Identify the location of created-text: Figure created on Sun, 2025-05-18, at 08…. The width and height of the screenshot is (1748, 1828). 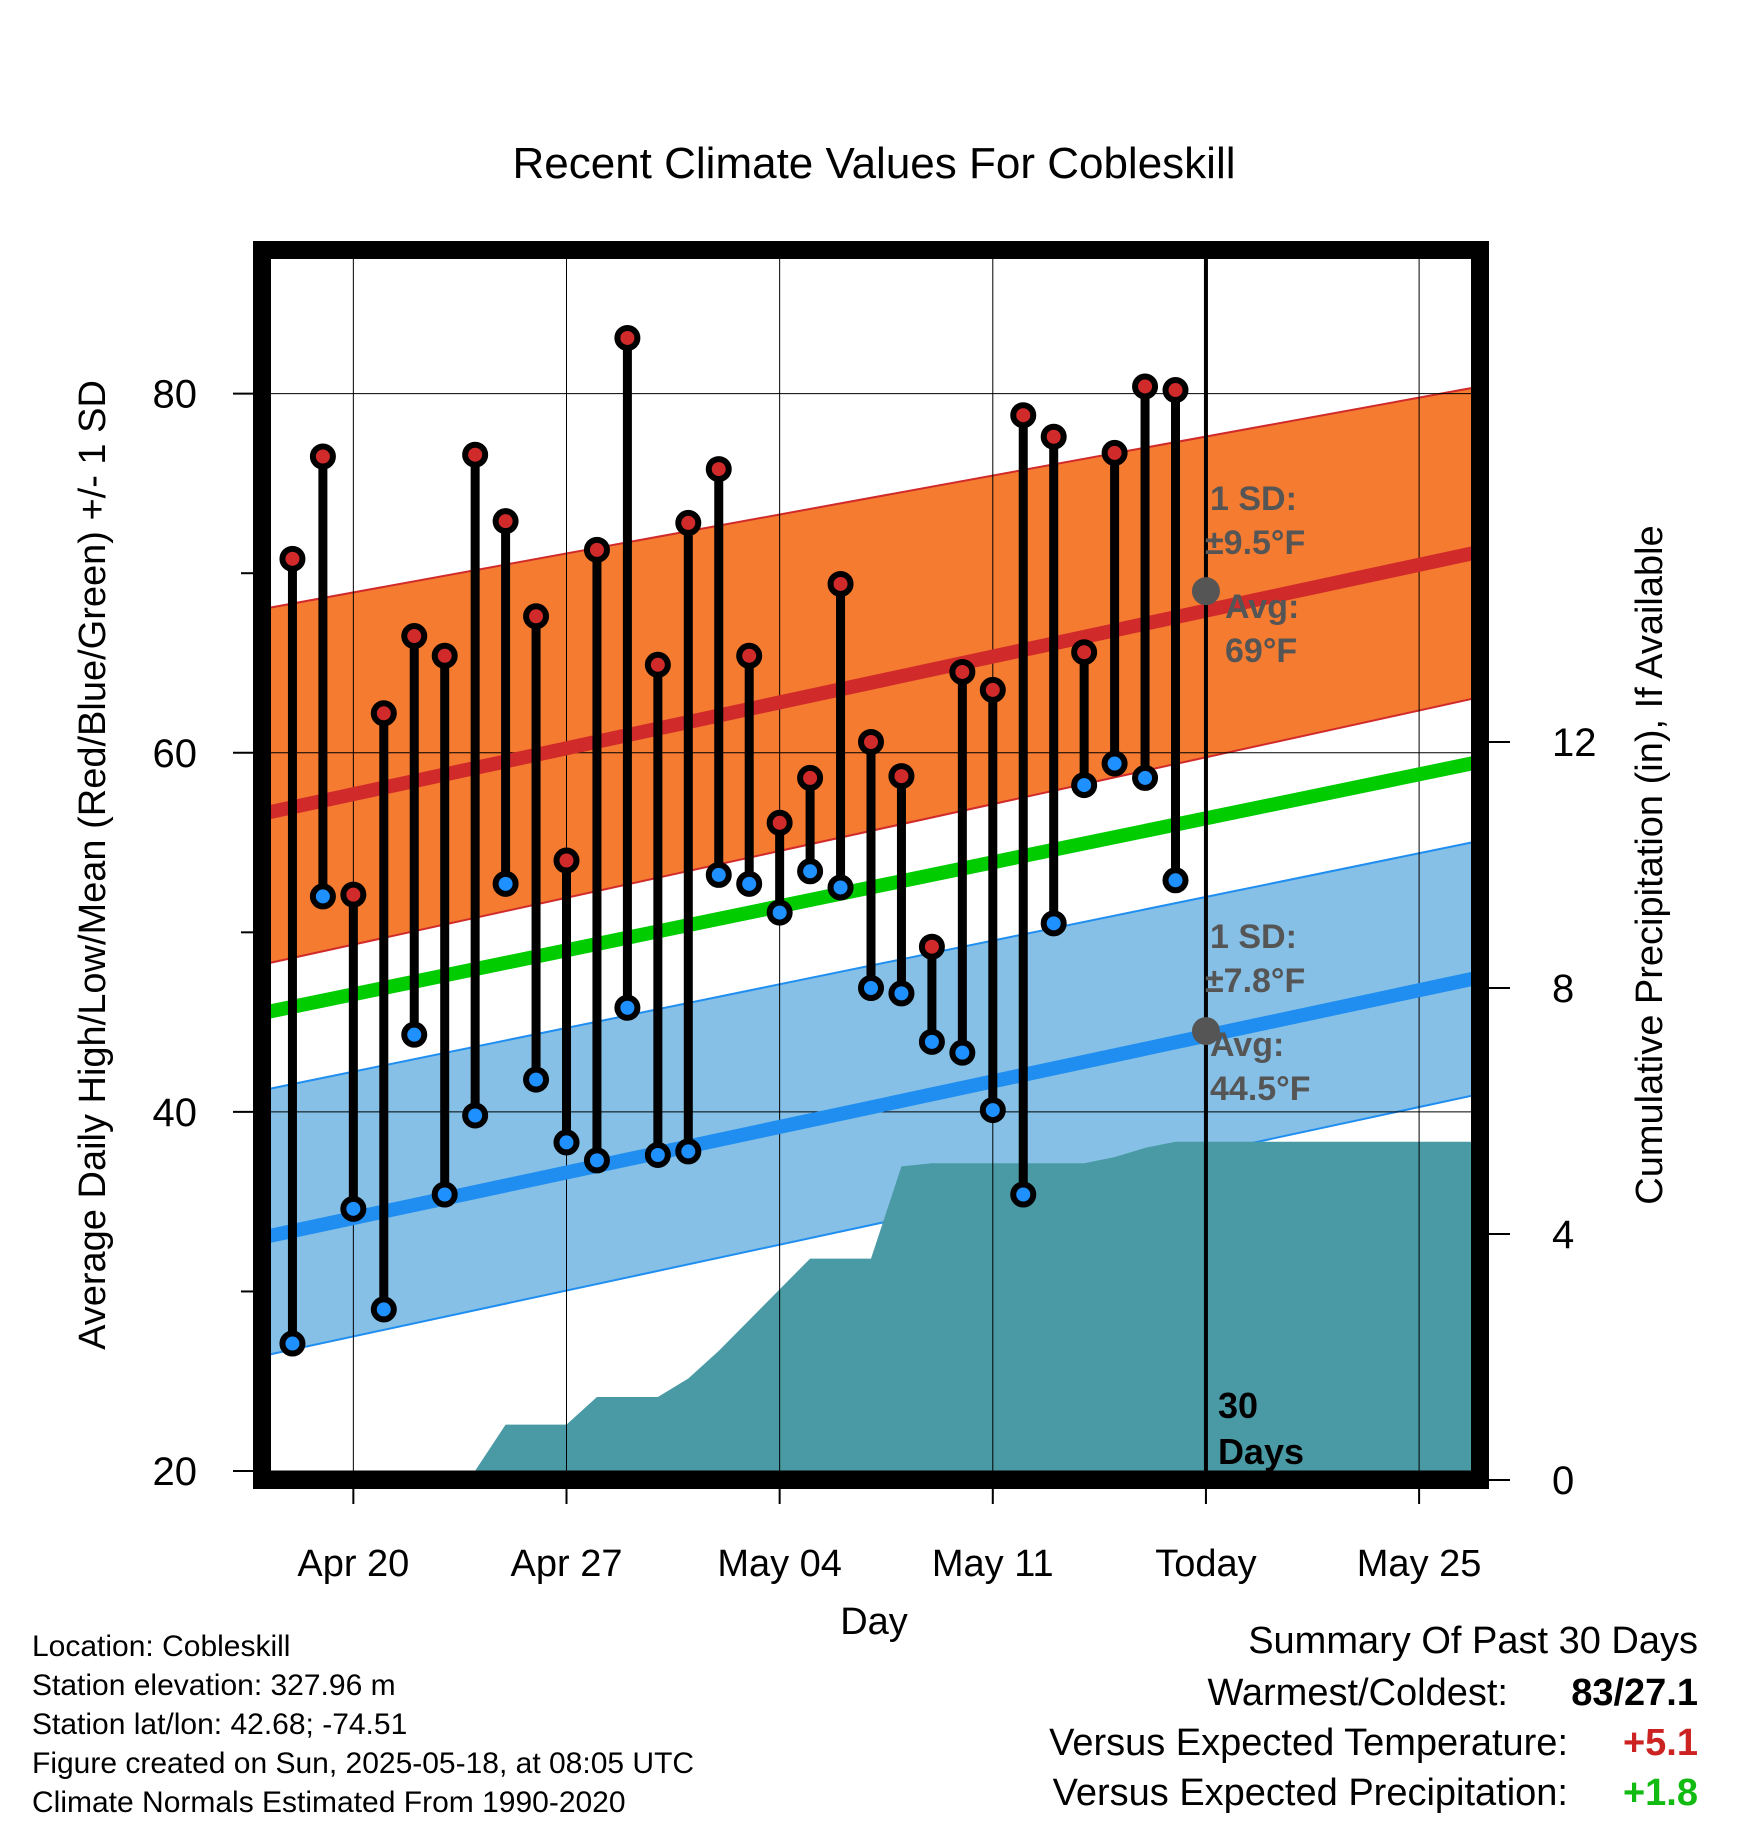
(363, 1763).